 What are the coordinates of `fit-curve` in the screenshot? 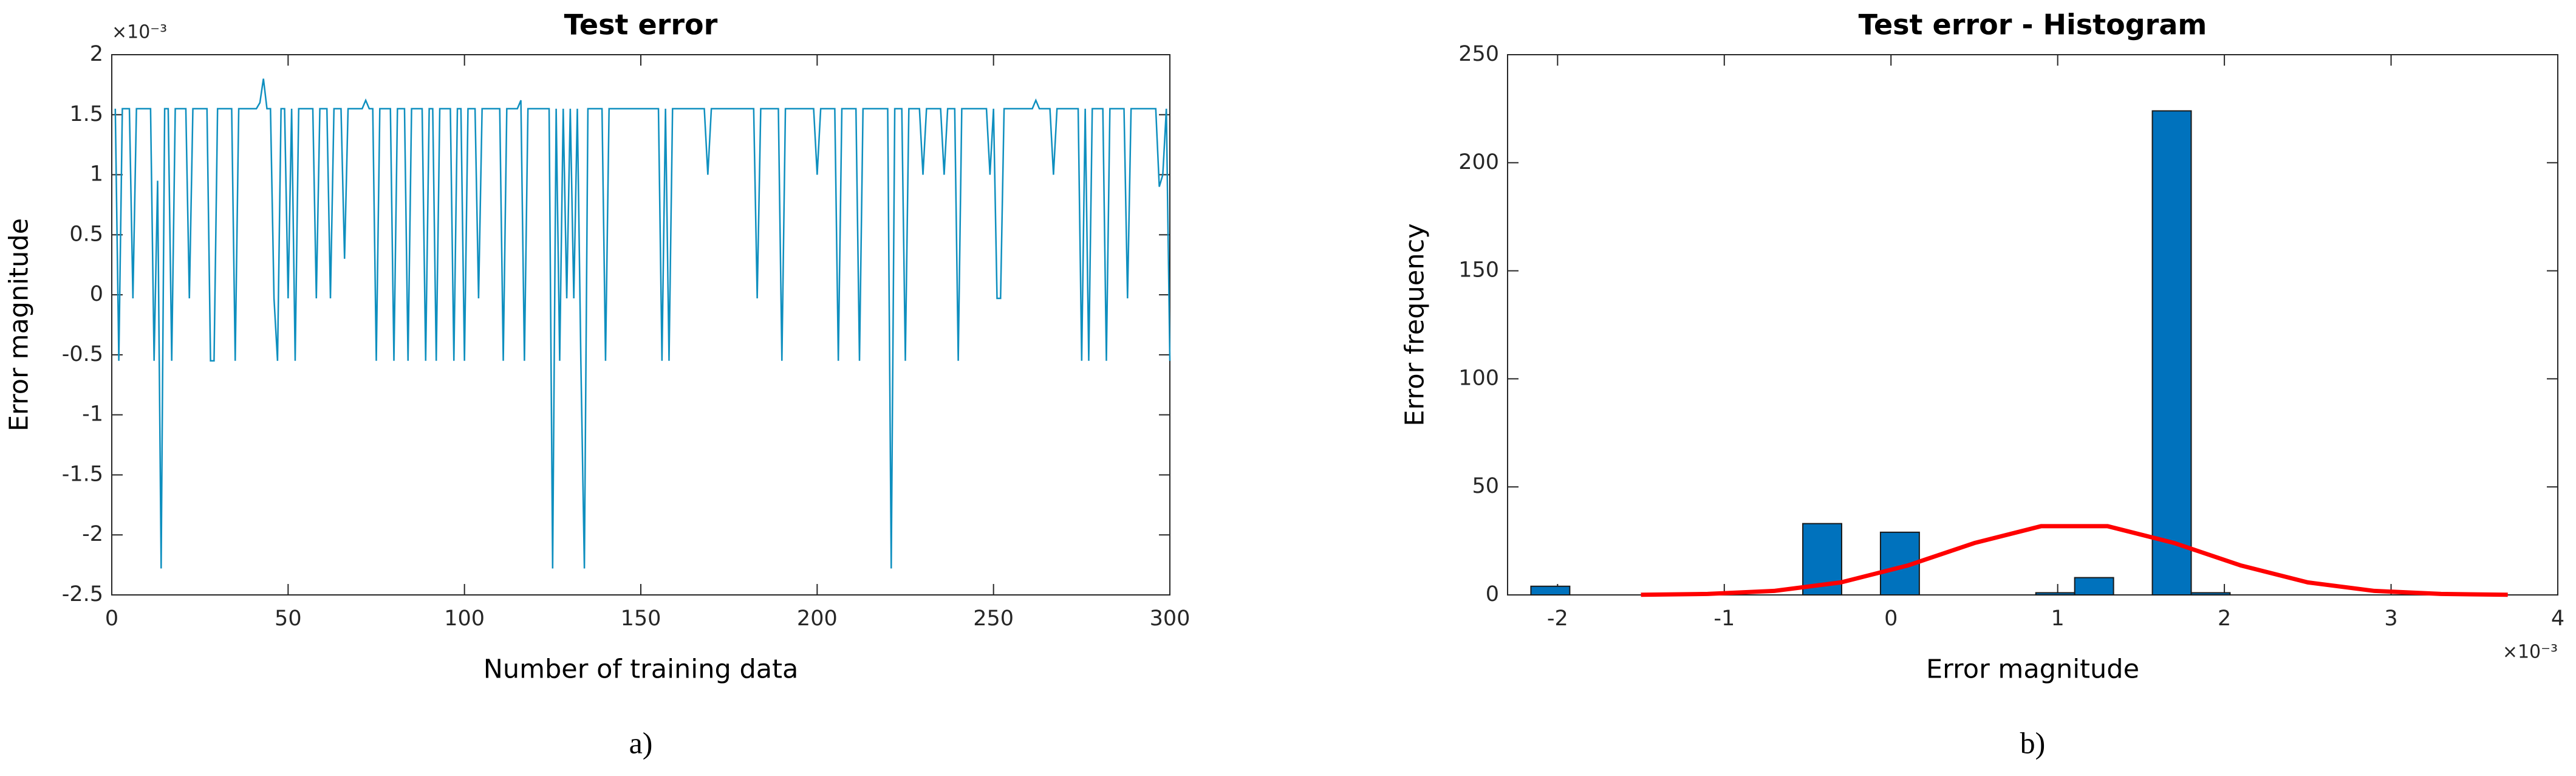 It's located at (2074, 560).